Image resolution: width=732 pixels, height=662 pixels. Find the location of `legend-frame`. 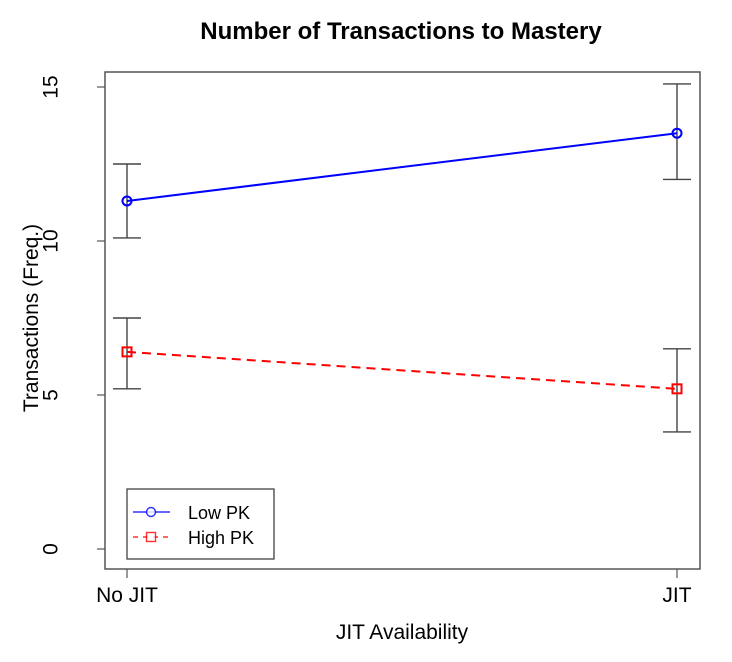

legend-frame is located at coordinates (200, 524).